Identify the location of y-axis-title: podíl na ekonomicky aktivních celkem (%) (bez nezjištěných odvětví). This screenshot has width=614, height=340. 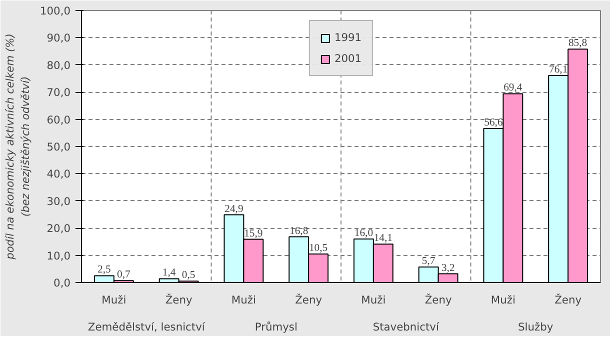
(17, 147).